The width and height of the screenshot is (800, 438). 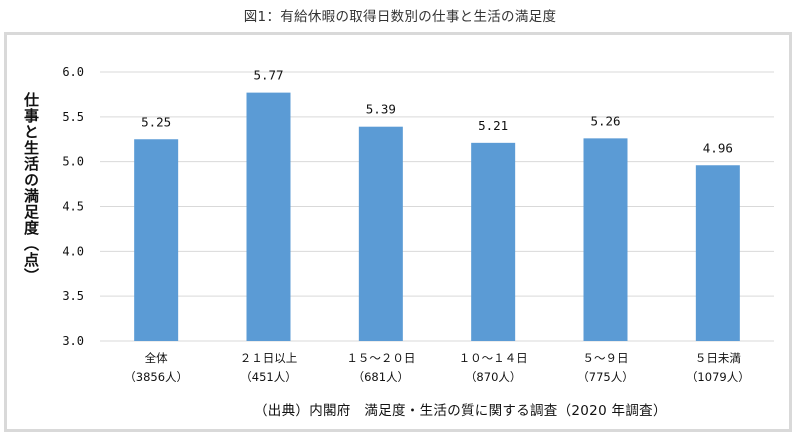 I want to click on x-tick-count: （870人）, so click(x=493, y=377).